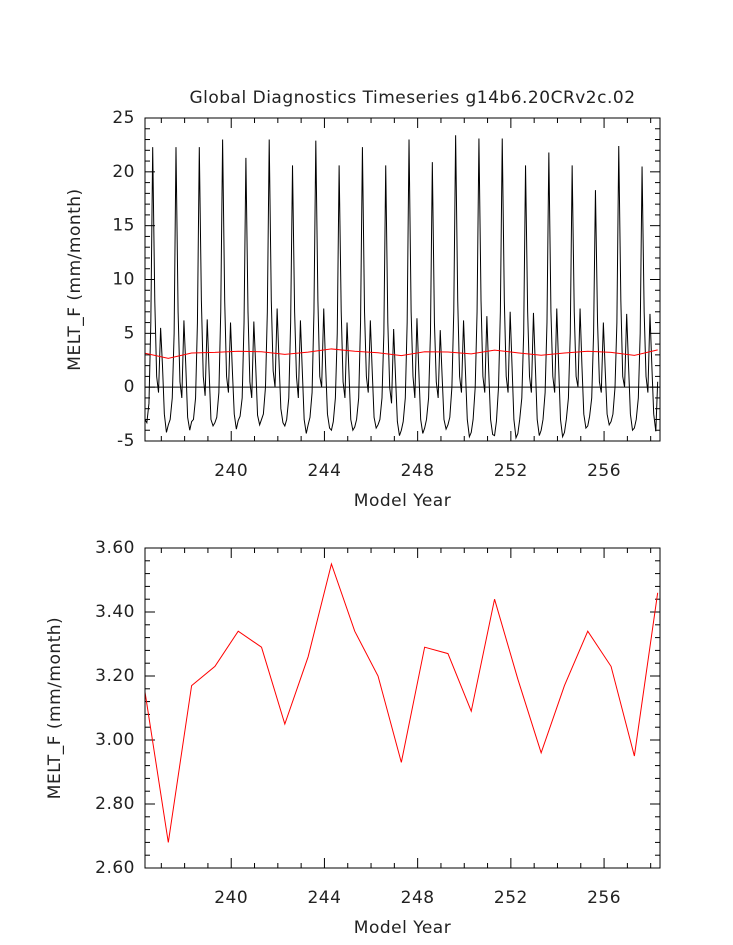  Describe the element at coordinates (115, 868) in the screenshot. I see `y-tick-label: 2.60` at that location.